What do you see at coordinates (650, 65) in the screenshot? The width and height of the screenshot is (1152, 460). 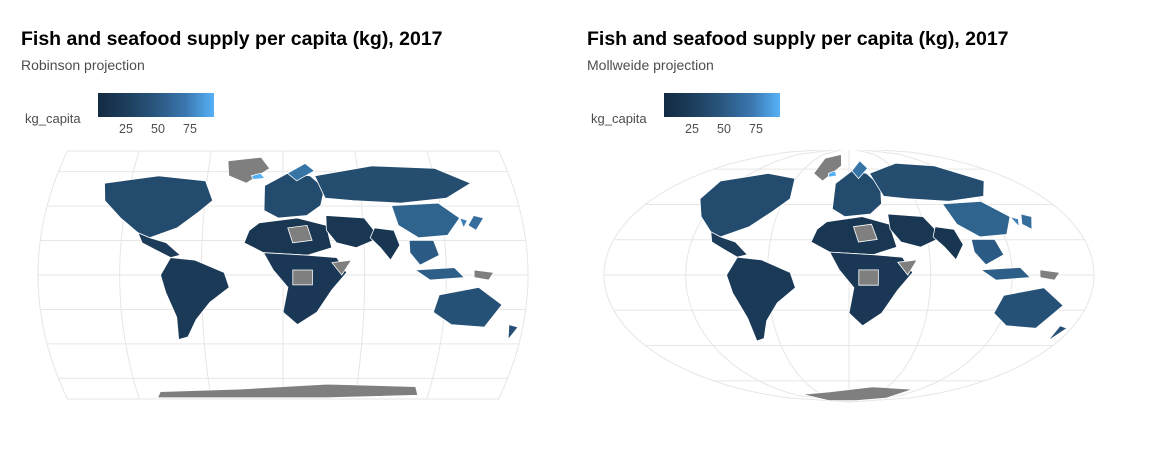 I see `map-subtitle: Mollweide projection` at bounding box center [650, 65].